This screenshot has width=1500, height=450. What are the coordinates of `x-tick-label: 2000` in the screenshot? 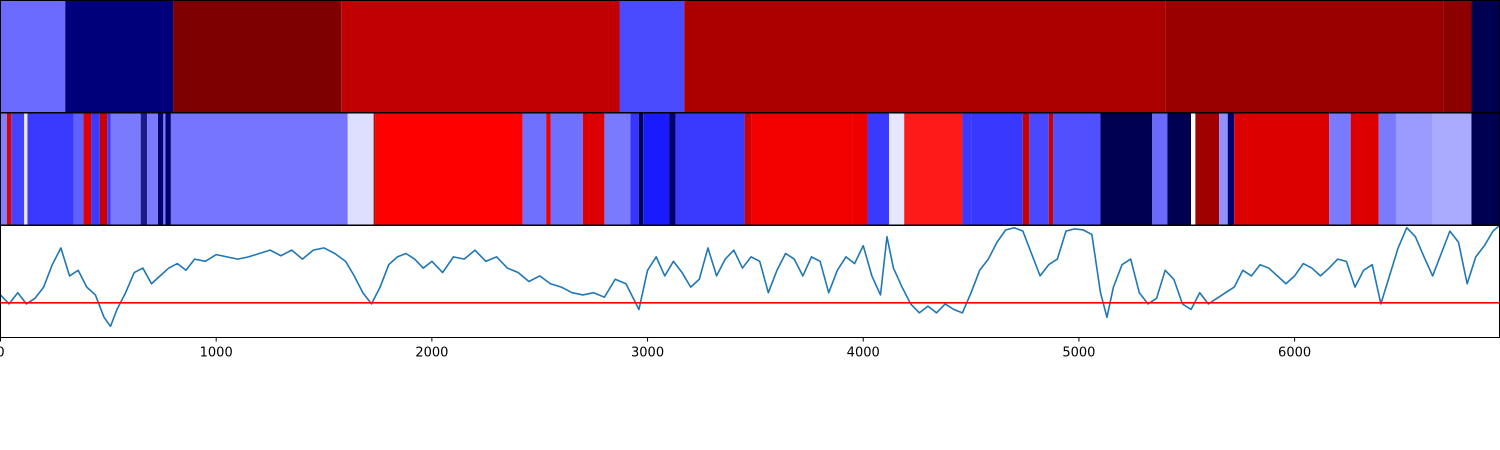 It's located at (431, 353).